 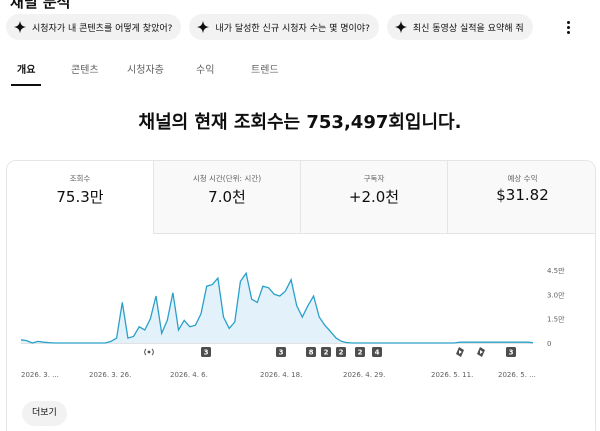 I want to click on x-tick-label: 2026. 4. 18., so click(x=281, y=375).